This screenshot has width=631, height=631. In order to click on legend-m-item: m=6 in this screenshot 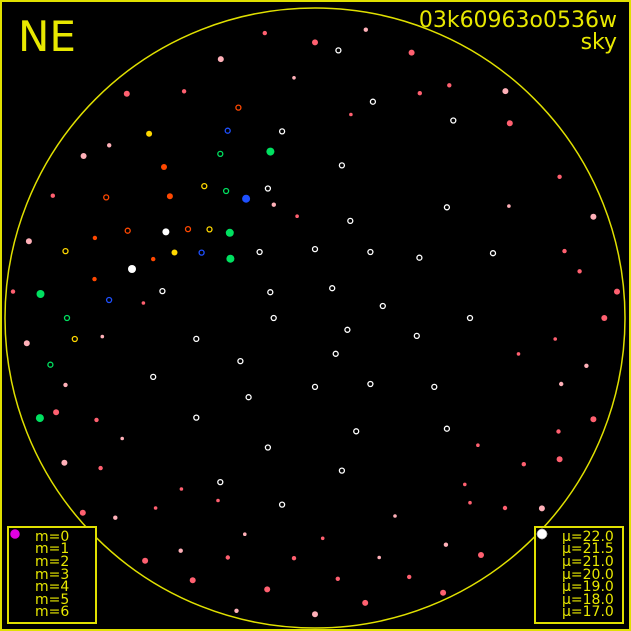, I will do `click(51, 575)`.